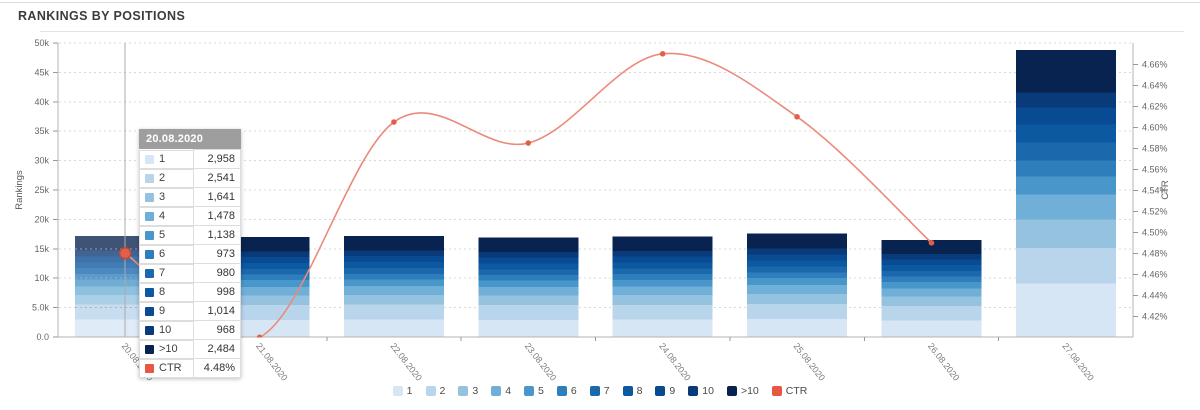 This screenshot has height=410, width=1200. I want to click on y-axis-title-right: CTR, so click(1165, 190).